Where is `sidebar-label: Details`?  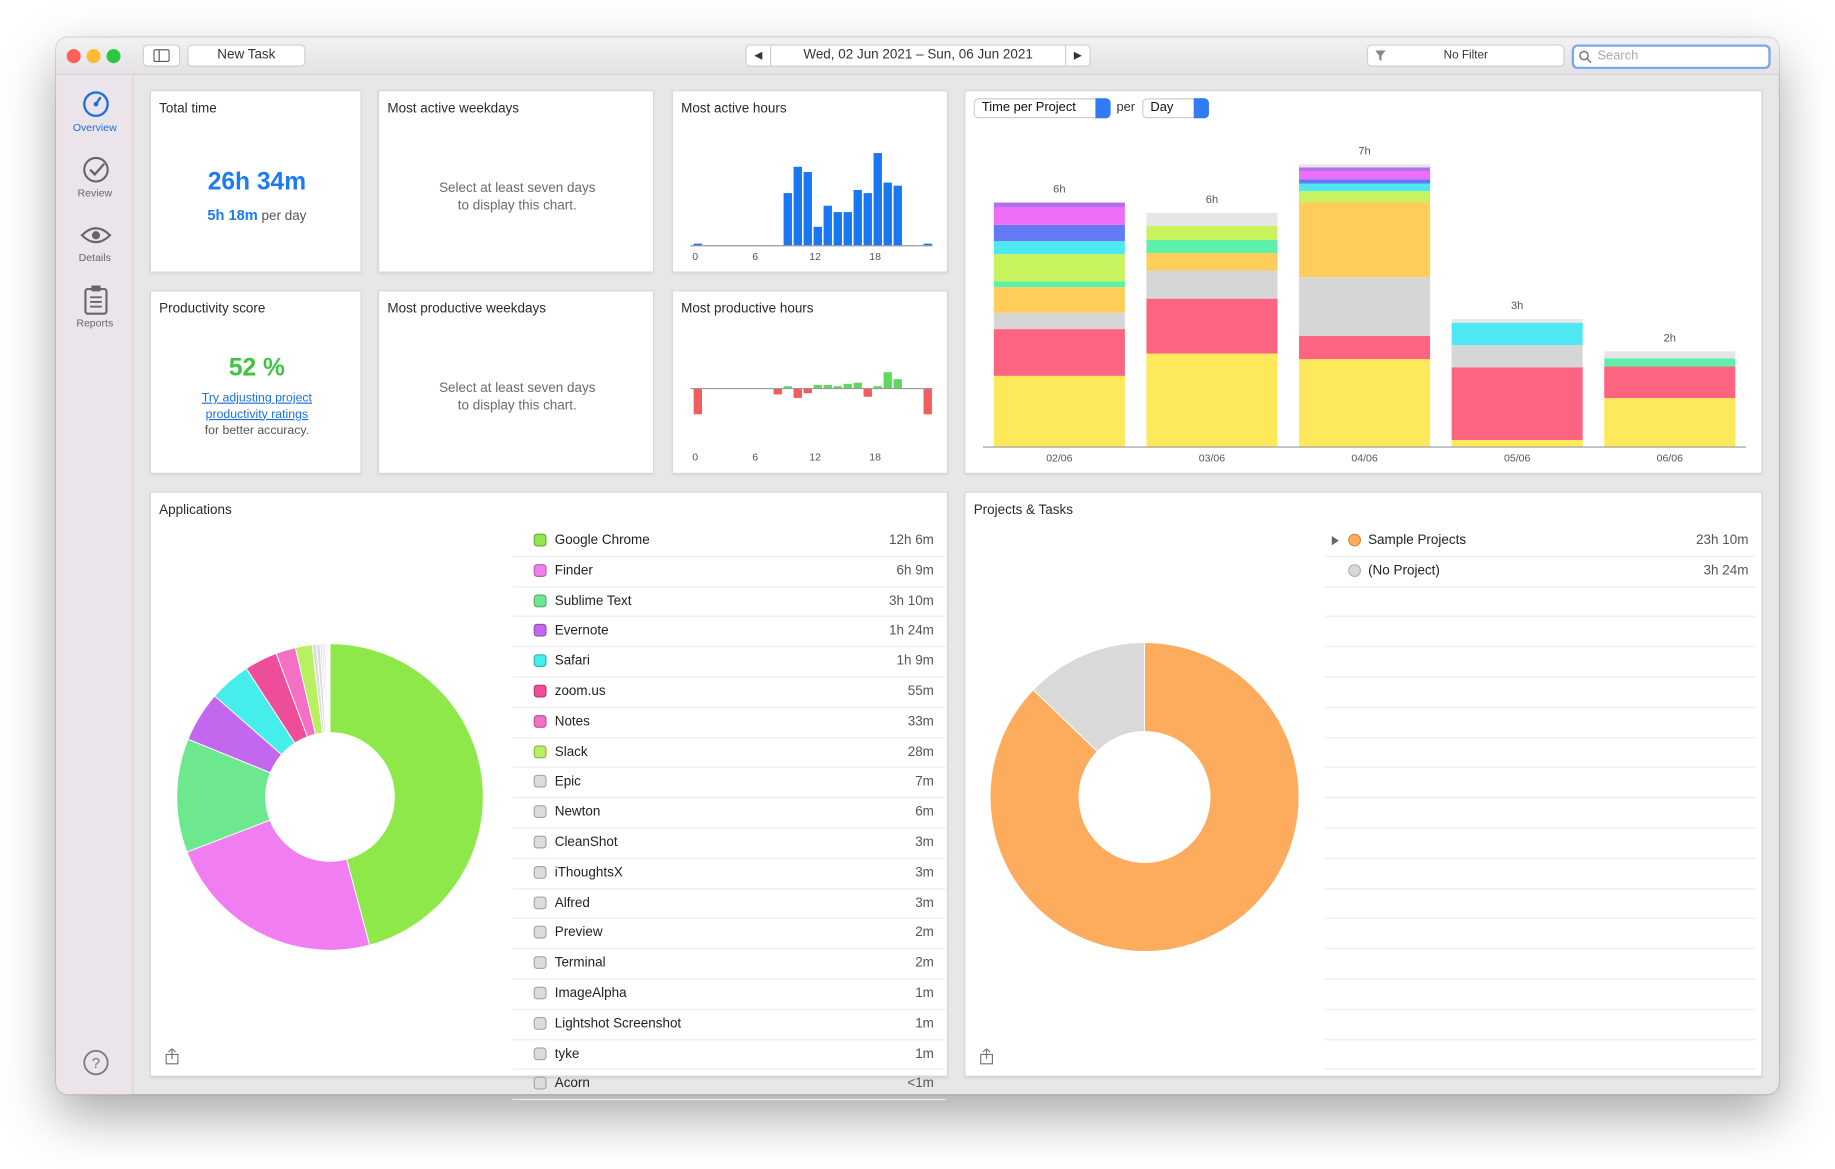
sidebar-label: Details is located at coordinates (94, 257).